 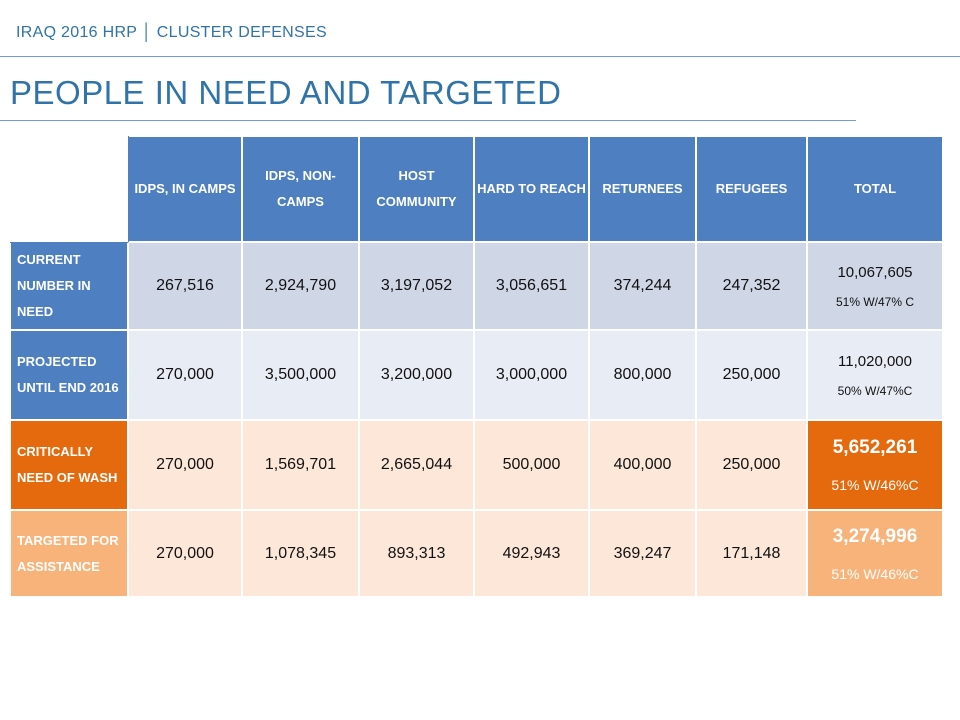 I want to click on table-cell: 2,924,790, so click(x=300, y=286).